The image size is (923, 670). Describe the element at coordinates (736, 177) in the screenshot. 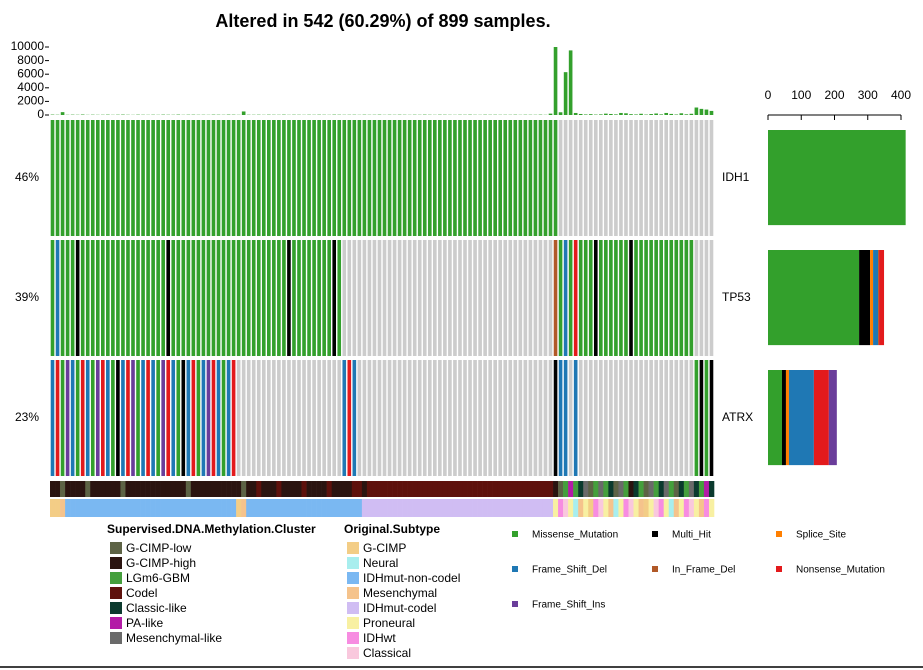

I see `gene-label: IDH1` at that location.